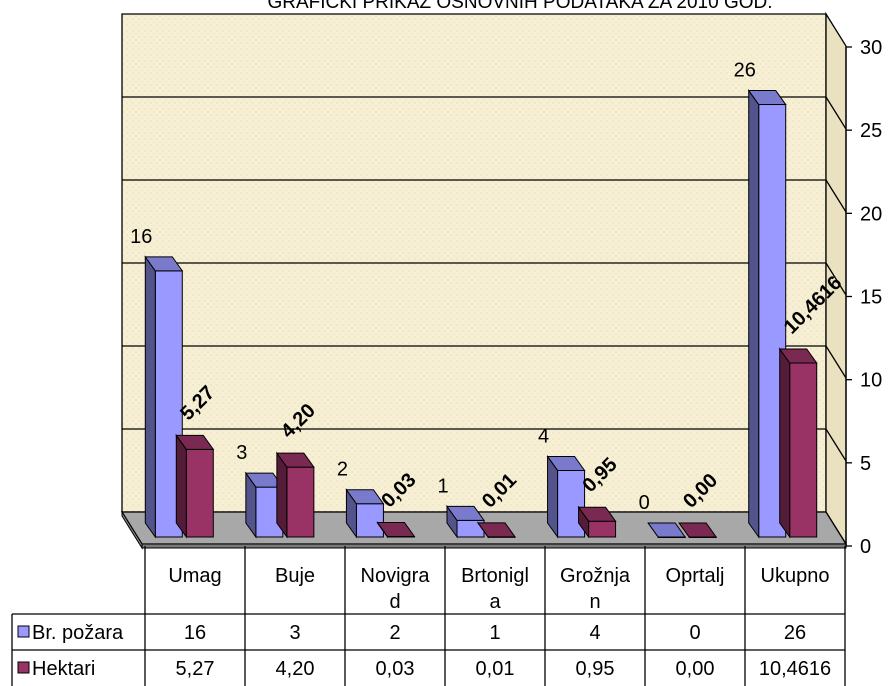  I want to click on y-tick-label: 10, so click(871, 381).